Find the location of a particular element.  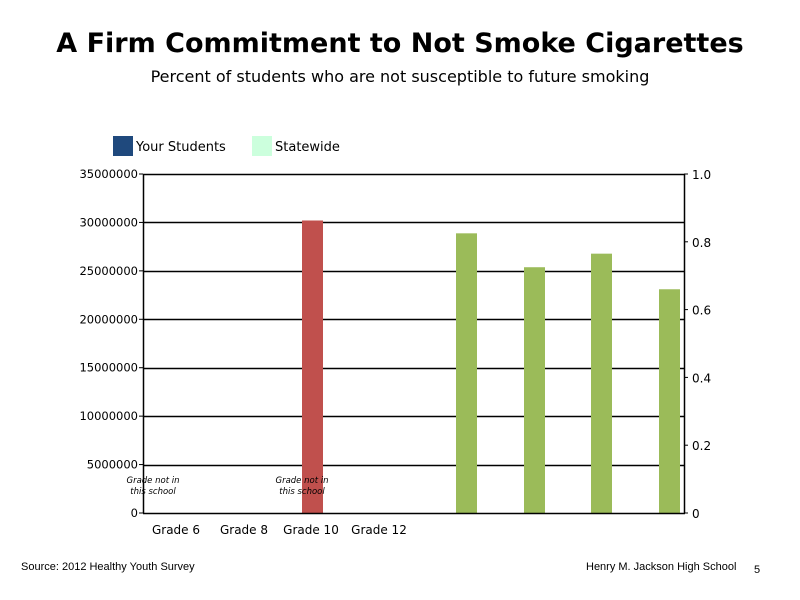

left-tick-label: 25000000 is located at coordinates (108, 271).